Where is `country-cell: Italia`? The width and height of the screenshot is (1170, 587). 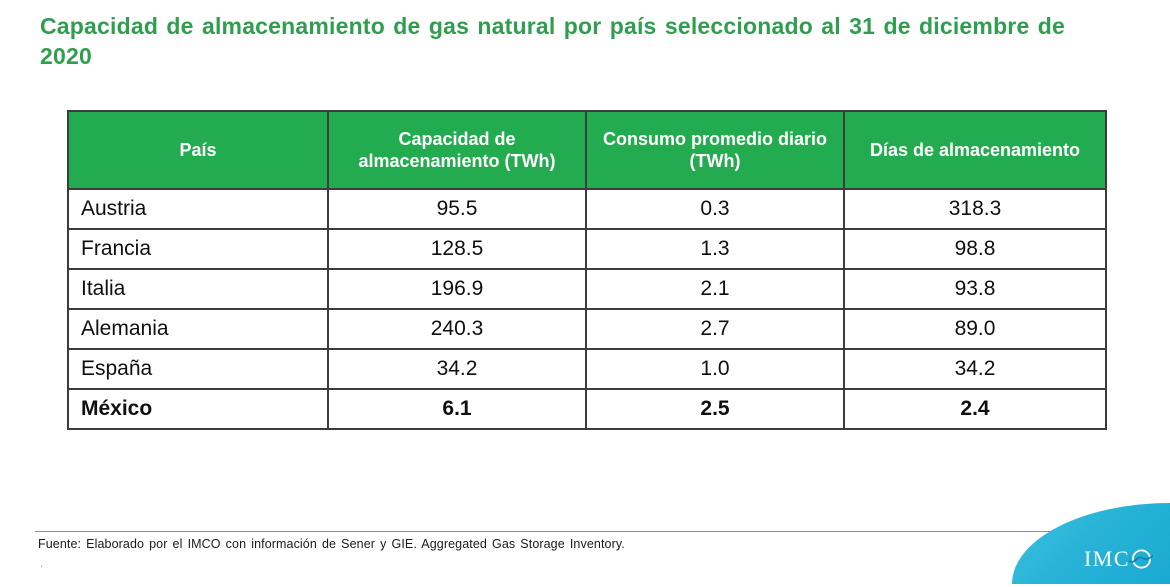 country-cell: Italia is located at coordinates (198, 289).